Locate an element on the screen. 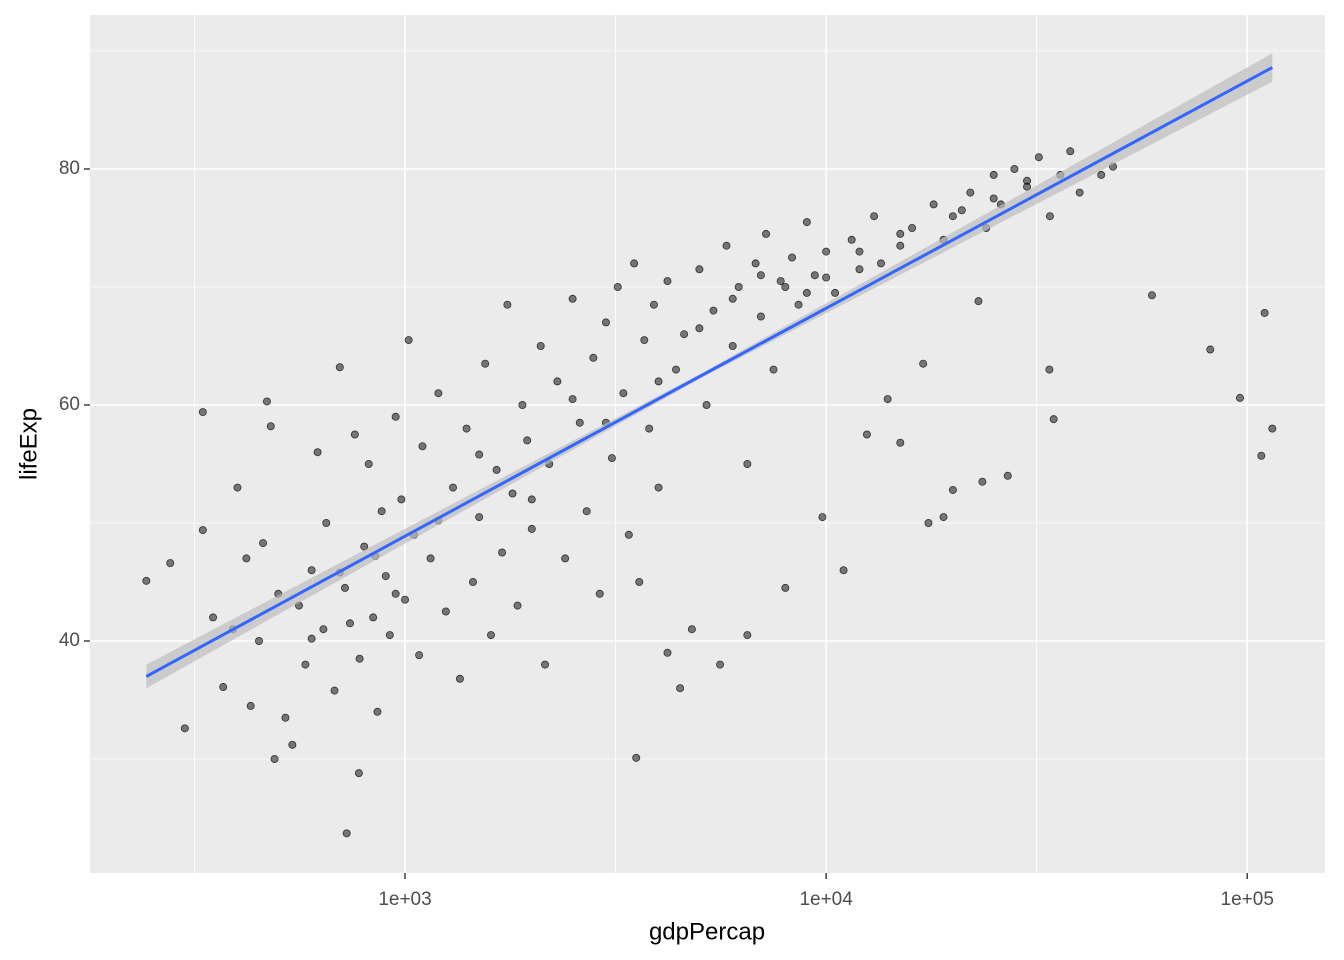  x-tick-label: 1e+05 is located at coordinates (1247, 899).